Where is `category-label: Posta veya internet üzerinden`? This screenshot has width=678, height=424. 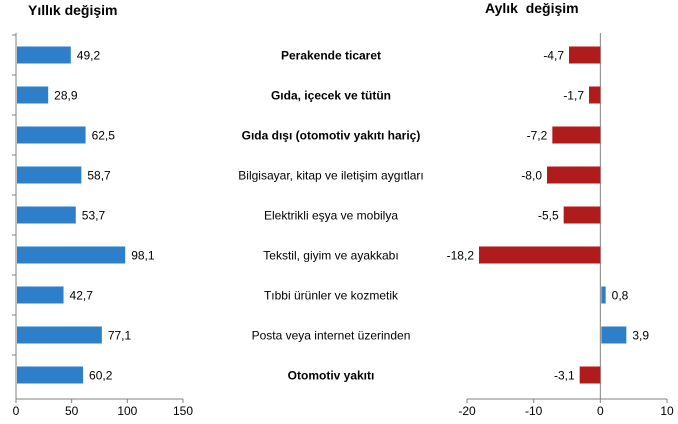 category-label: Posta veya internet üzerinden is located at coordinates (331, 336).